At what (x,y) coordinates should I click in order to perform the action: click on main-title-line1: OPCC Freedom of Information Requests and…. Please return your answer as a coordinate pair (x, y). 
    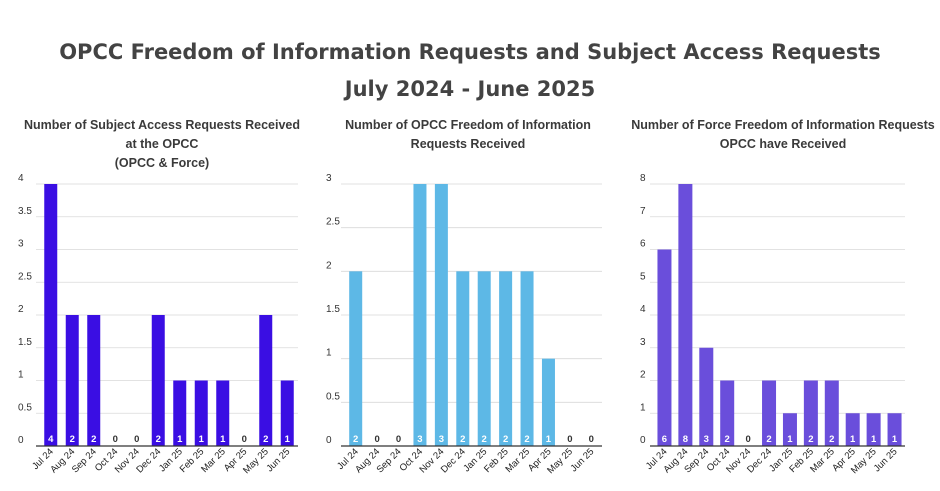
    Looking at the image, I should click on (470, 52).